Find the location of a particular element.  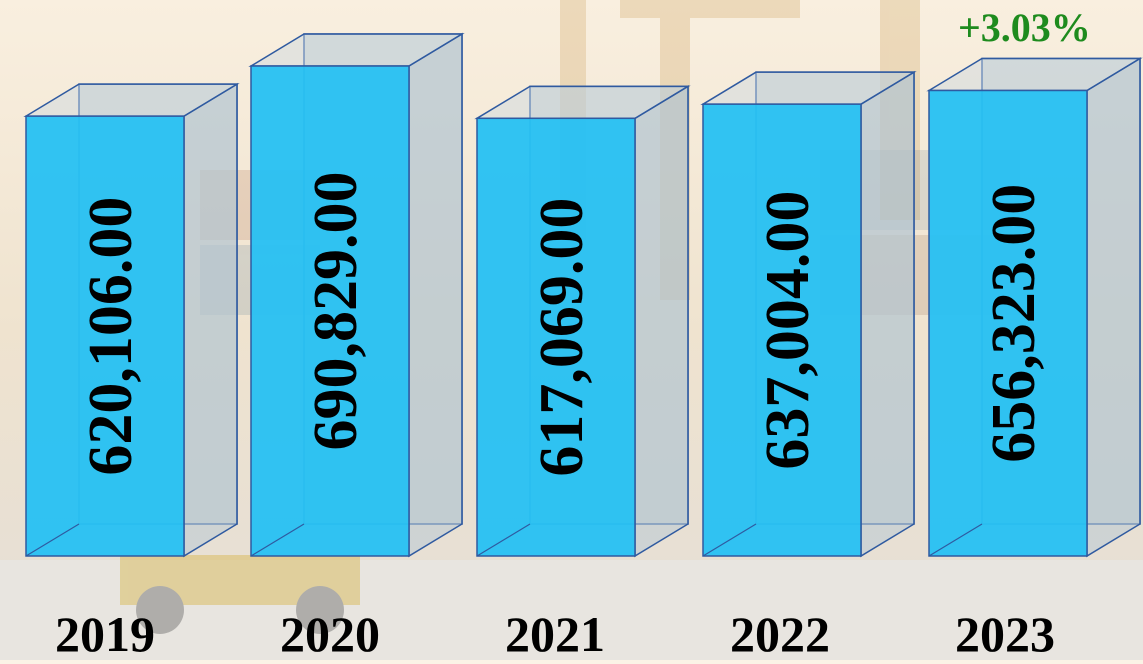

x-tick-label: 2020 is located at coordinates (330, 634).